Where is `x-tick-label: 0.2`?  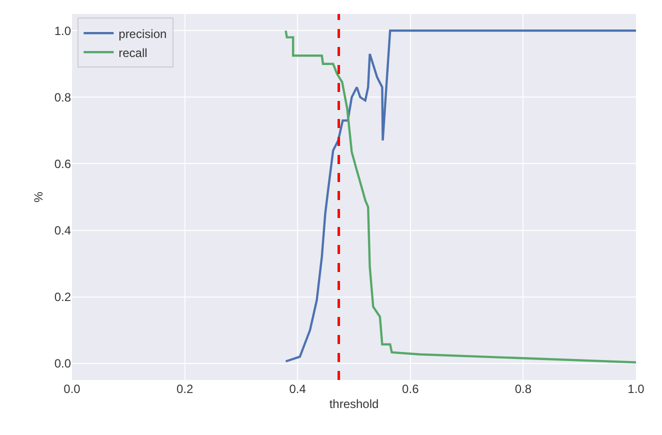 x-tick-label: 0.2 is located at coordinates (185, 389).